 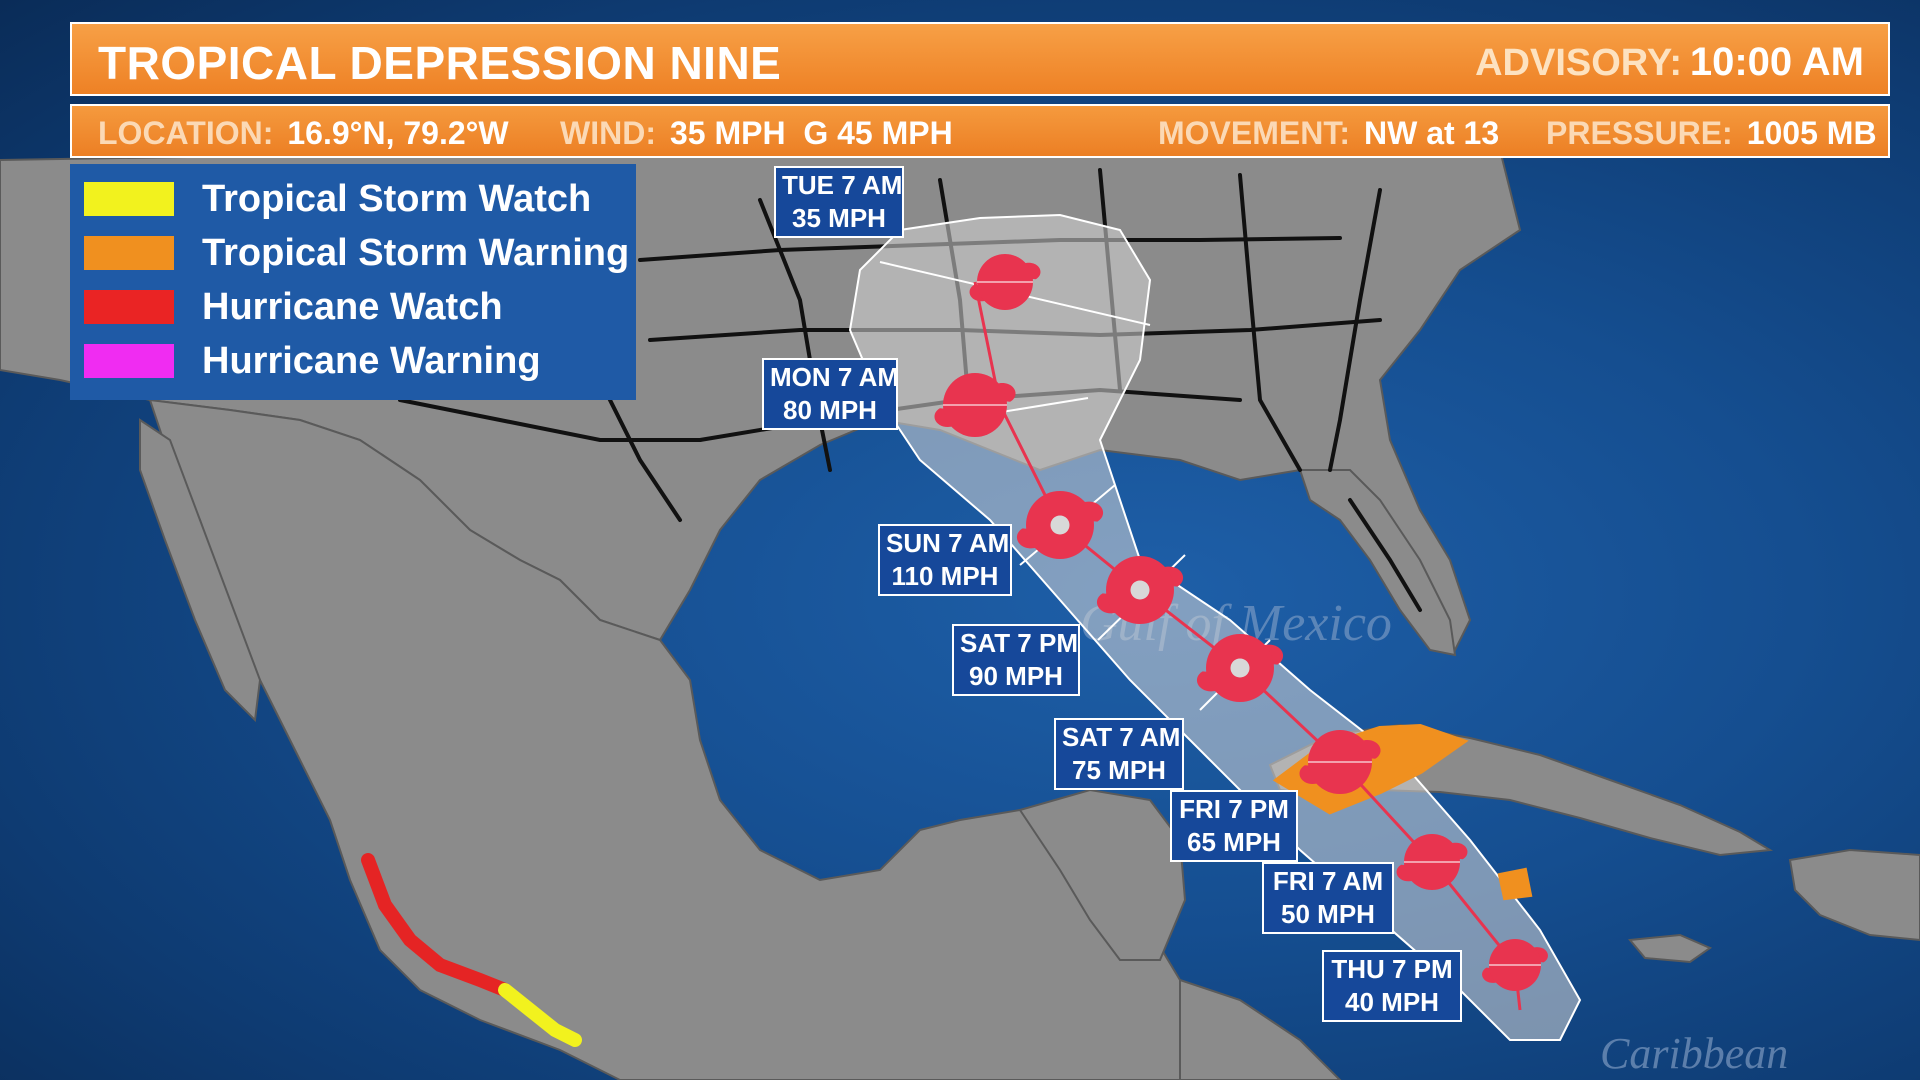 What do you see at coordinates (1328, 898) in the screenshot?
I see `forecast-label-fri-7am: FRI 7 AM 50 MPH` at bounding box center [1328, 898].